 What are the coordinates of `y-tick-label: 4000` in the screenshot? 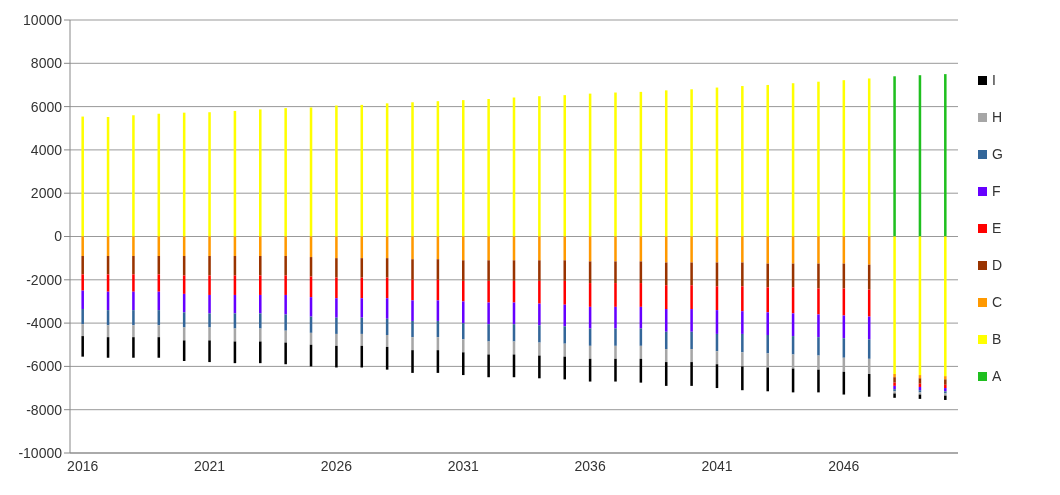 It's located at (46, 149).